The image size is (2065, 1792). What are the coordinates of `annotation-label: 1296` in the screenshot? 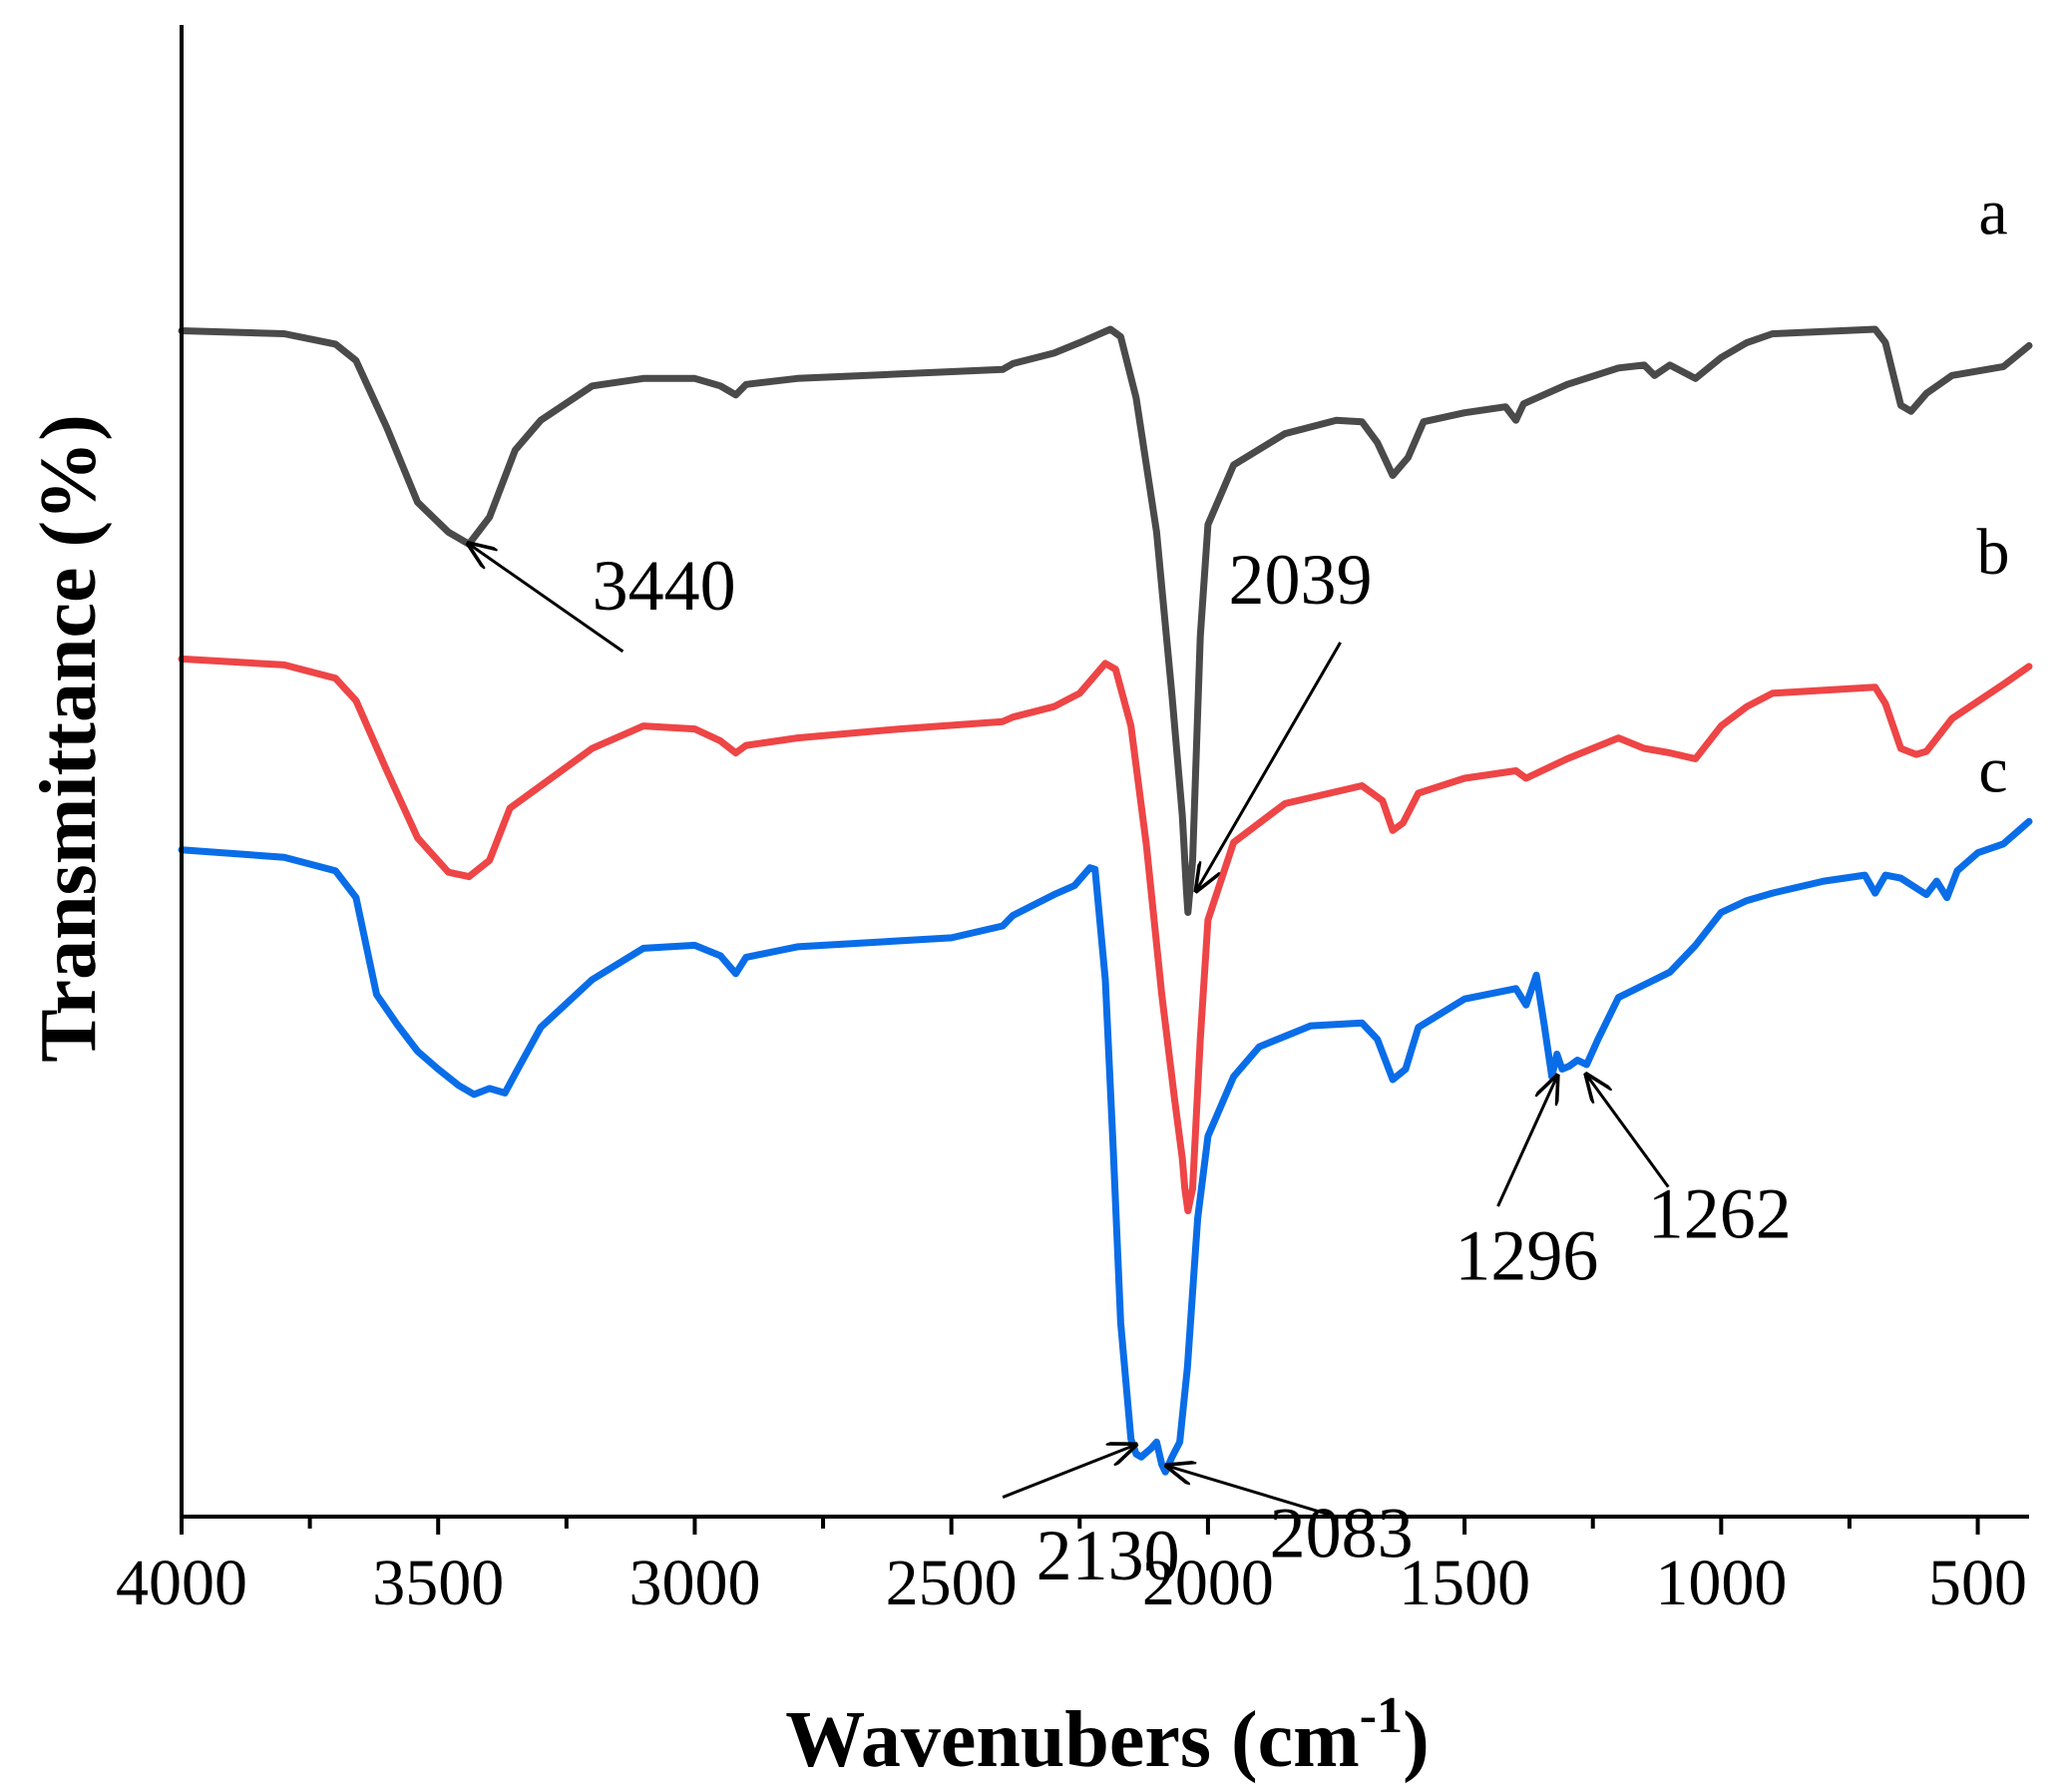 It's located at (1526, 1255).